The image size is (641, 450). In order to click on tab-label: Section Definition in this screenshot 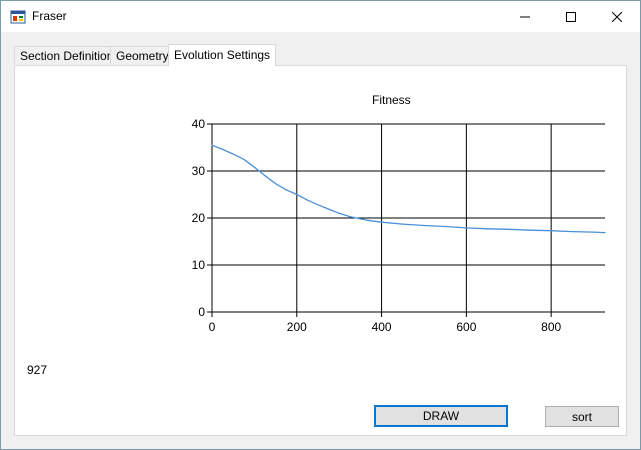, I will do `click(67, 56)`.